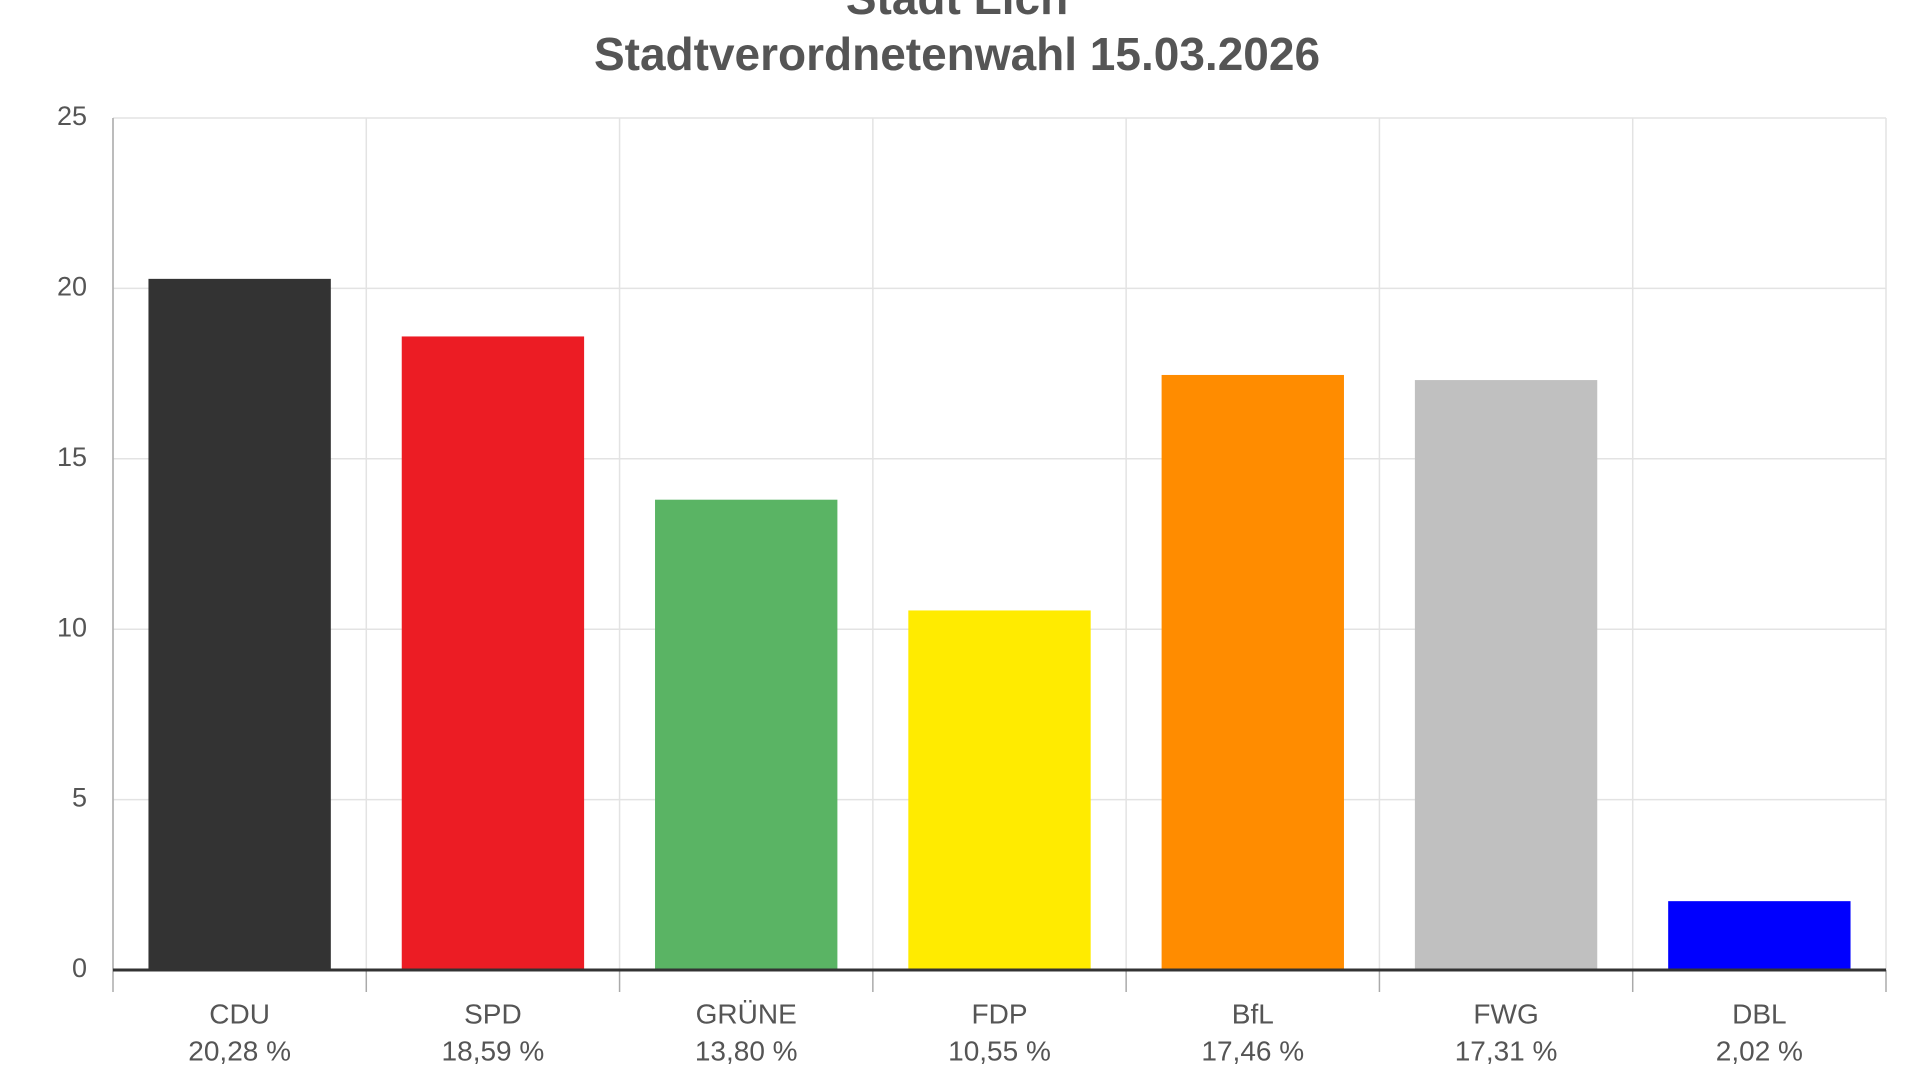 The image size is (1920, 1080). What do you see at coordinates (79, 968) in the screenshot?
I see `y-tick-label: 0` at bounding box center [79, 968].